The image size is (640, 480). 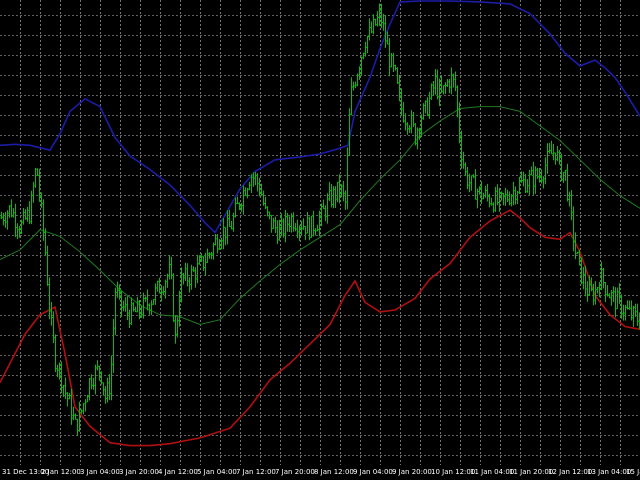 I want to click on x-tick-label: 15 Jan 12:00, so click(x=633, y=472).